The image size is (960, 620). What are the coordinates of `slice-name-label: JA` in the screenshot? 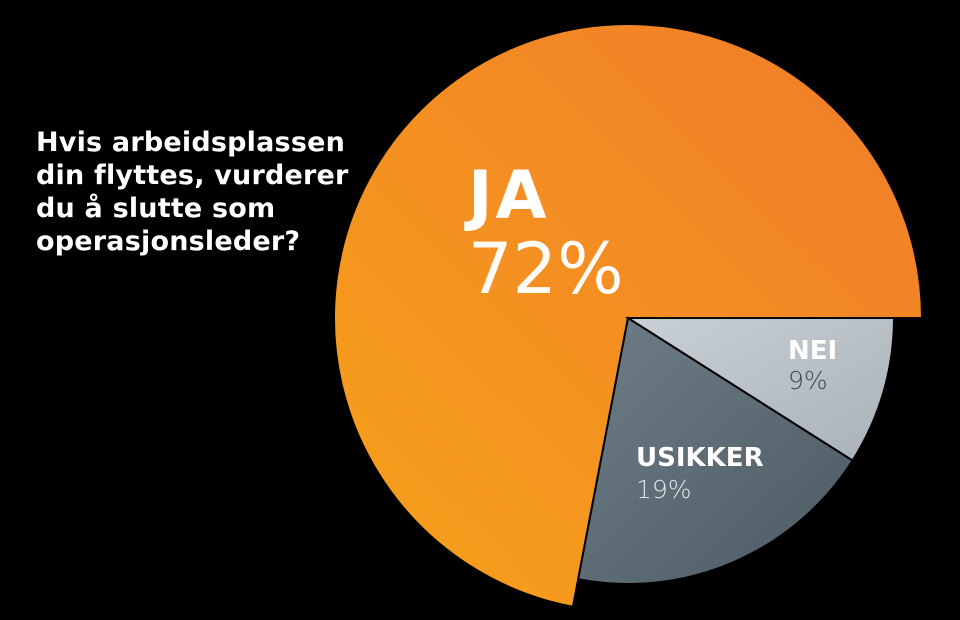 It's located at (509, 195).